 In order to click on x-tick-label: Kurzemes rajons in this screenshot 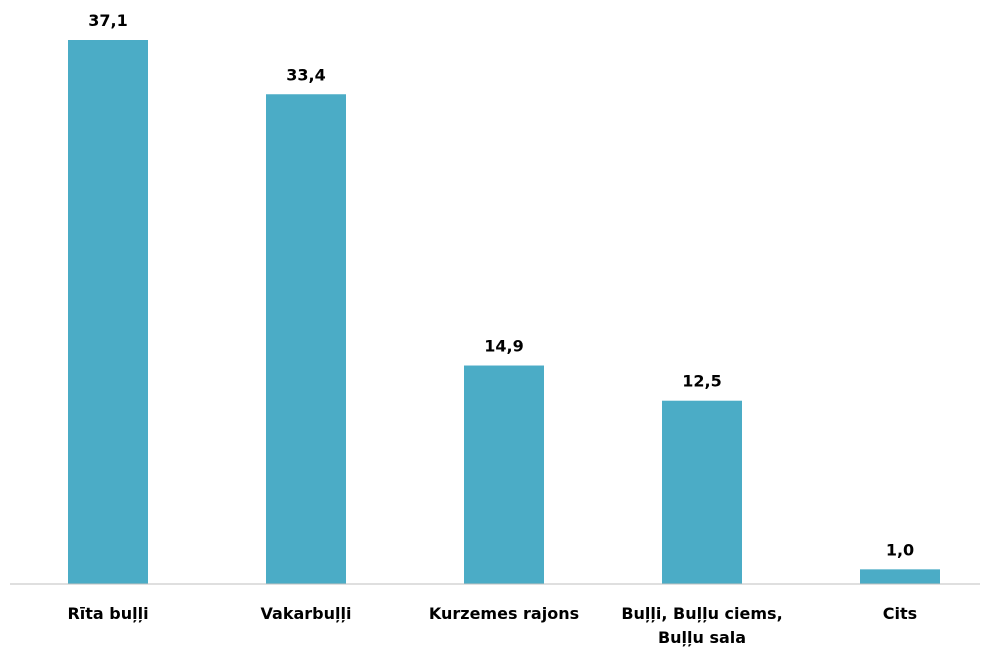, I will do `click(504, 613)`.